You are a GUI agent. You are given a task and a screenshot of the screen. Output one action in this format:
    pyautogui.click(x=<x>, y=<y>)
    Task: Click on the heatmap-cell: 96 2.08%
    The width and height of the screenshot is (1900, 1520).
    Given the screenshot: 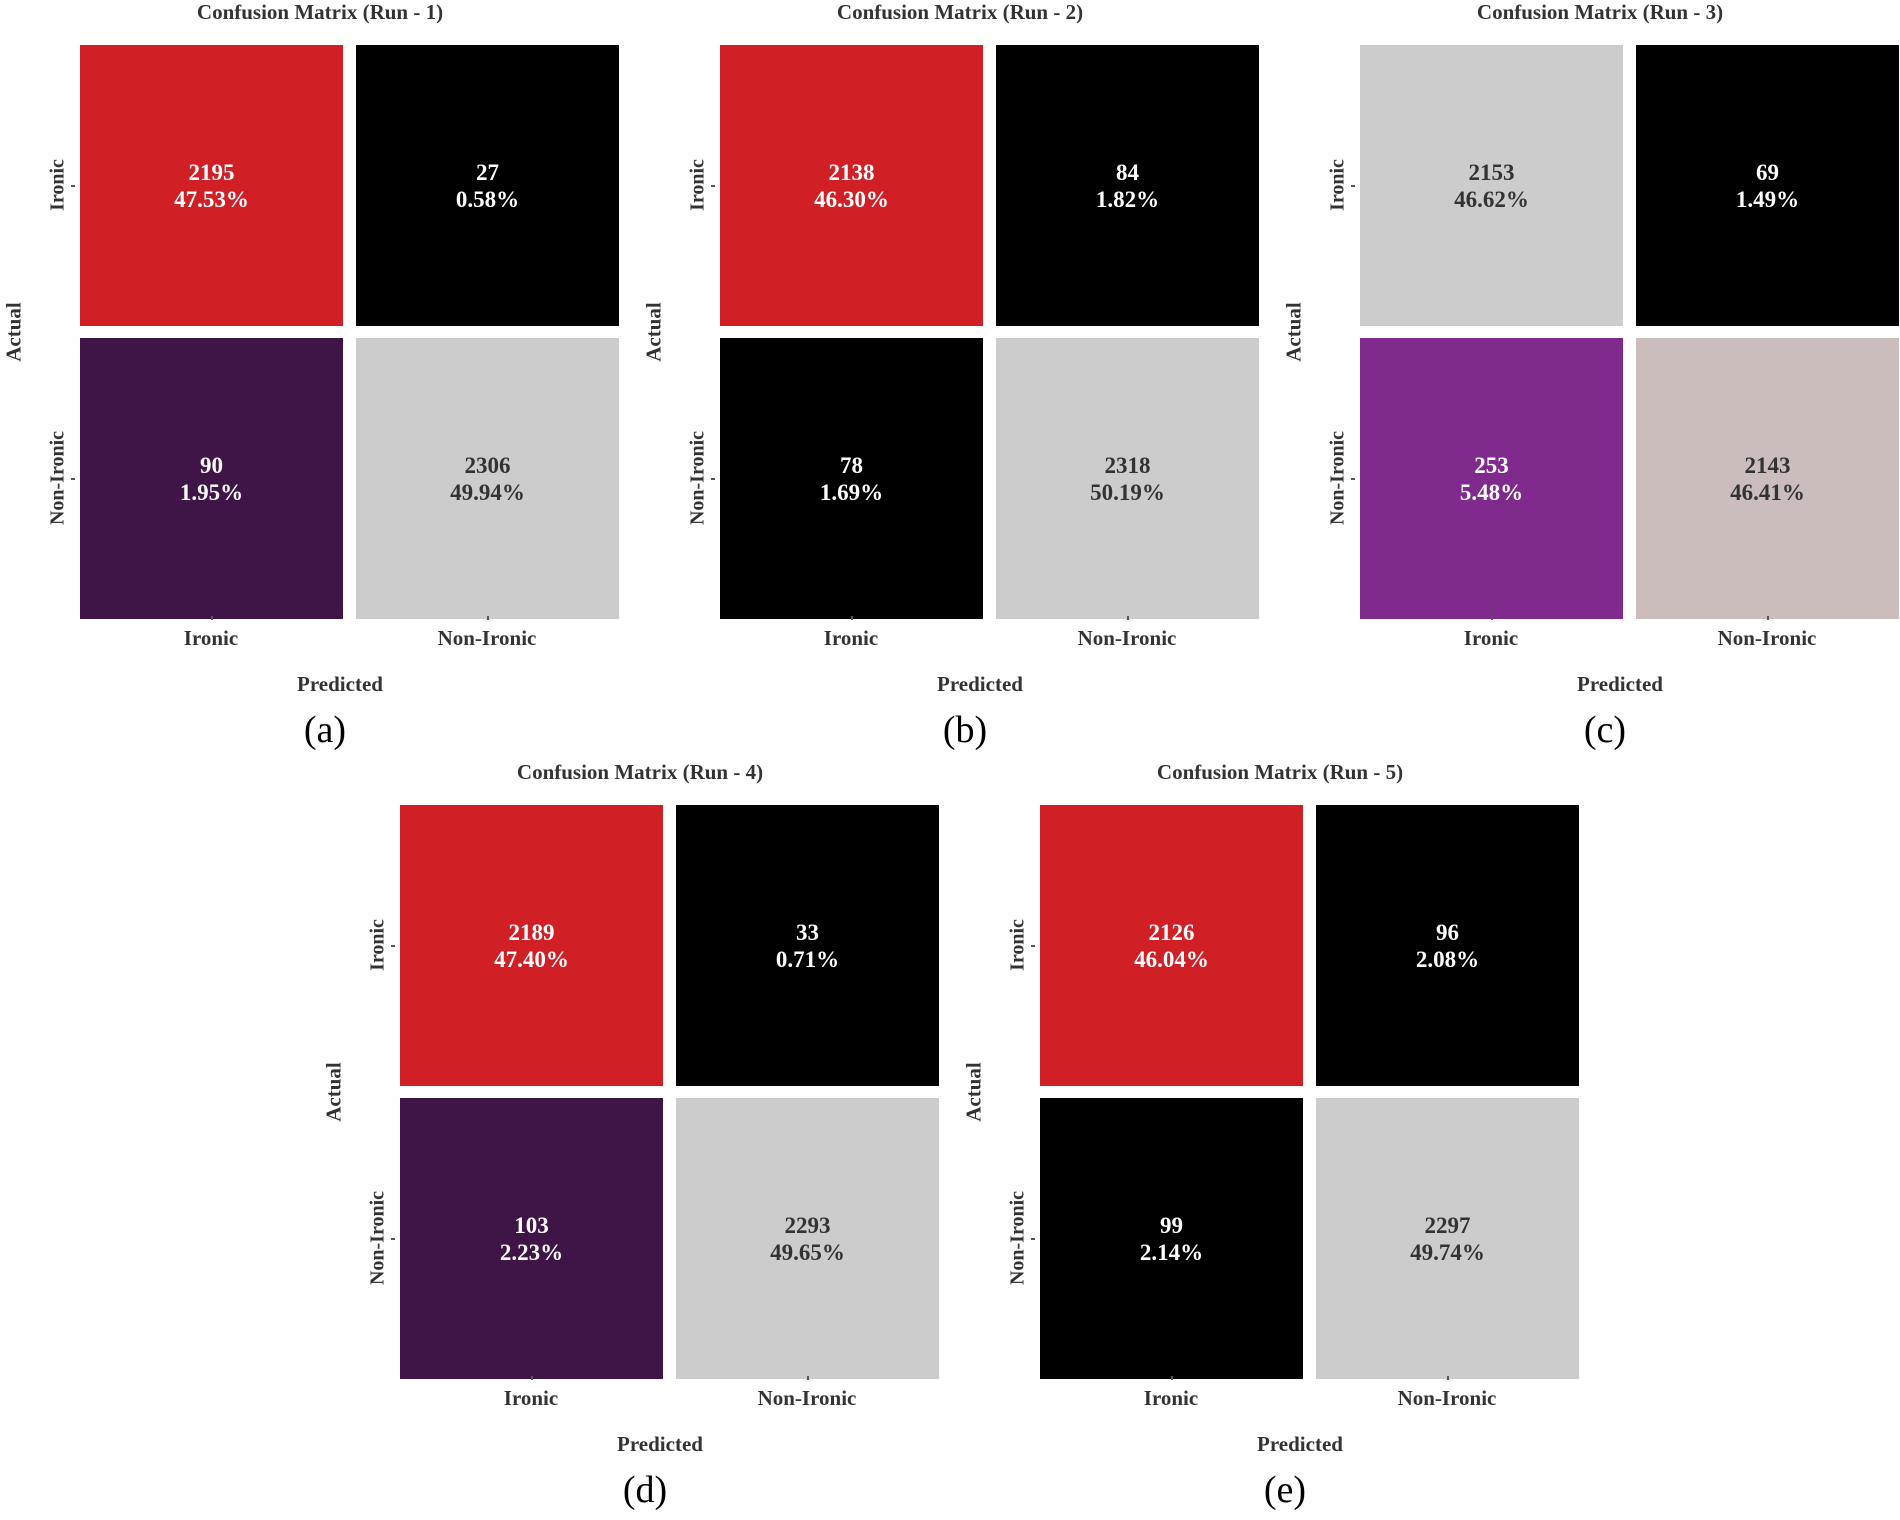 What is the action you would take?
    pyautogui.click(x=1447, y=945)
    